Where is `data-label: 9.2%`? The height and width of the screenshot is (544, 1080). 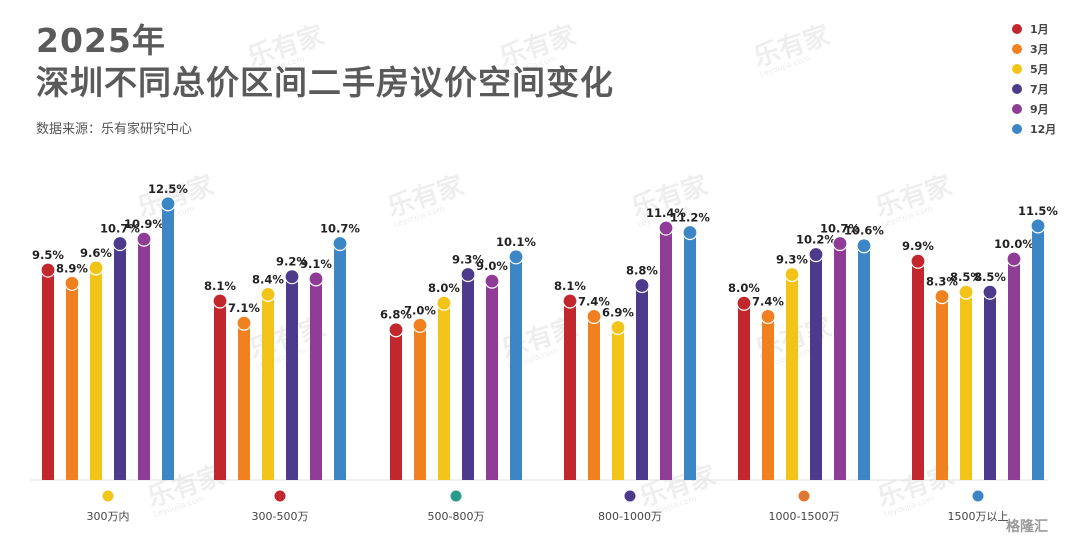 data-label: 9.2% is located at coordinates (292, 262).